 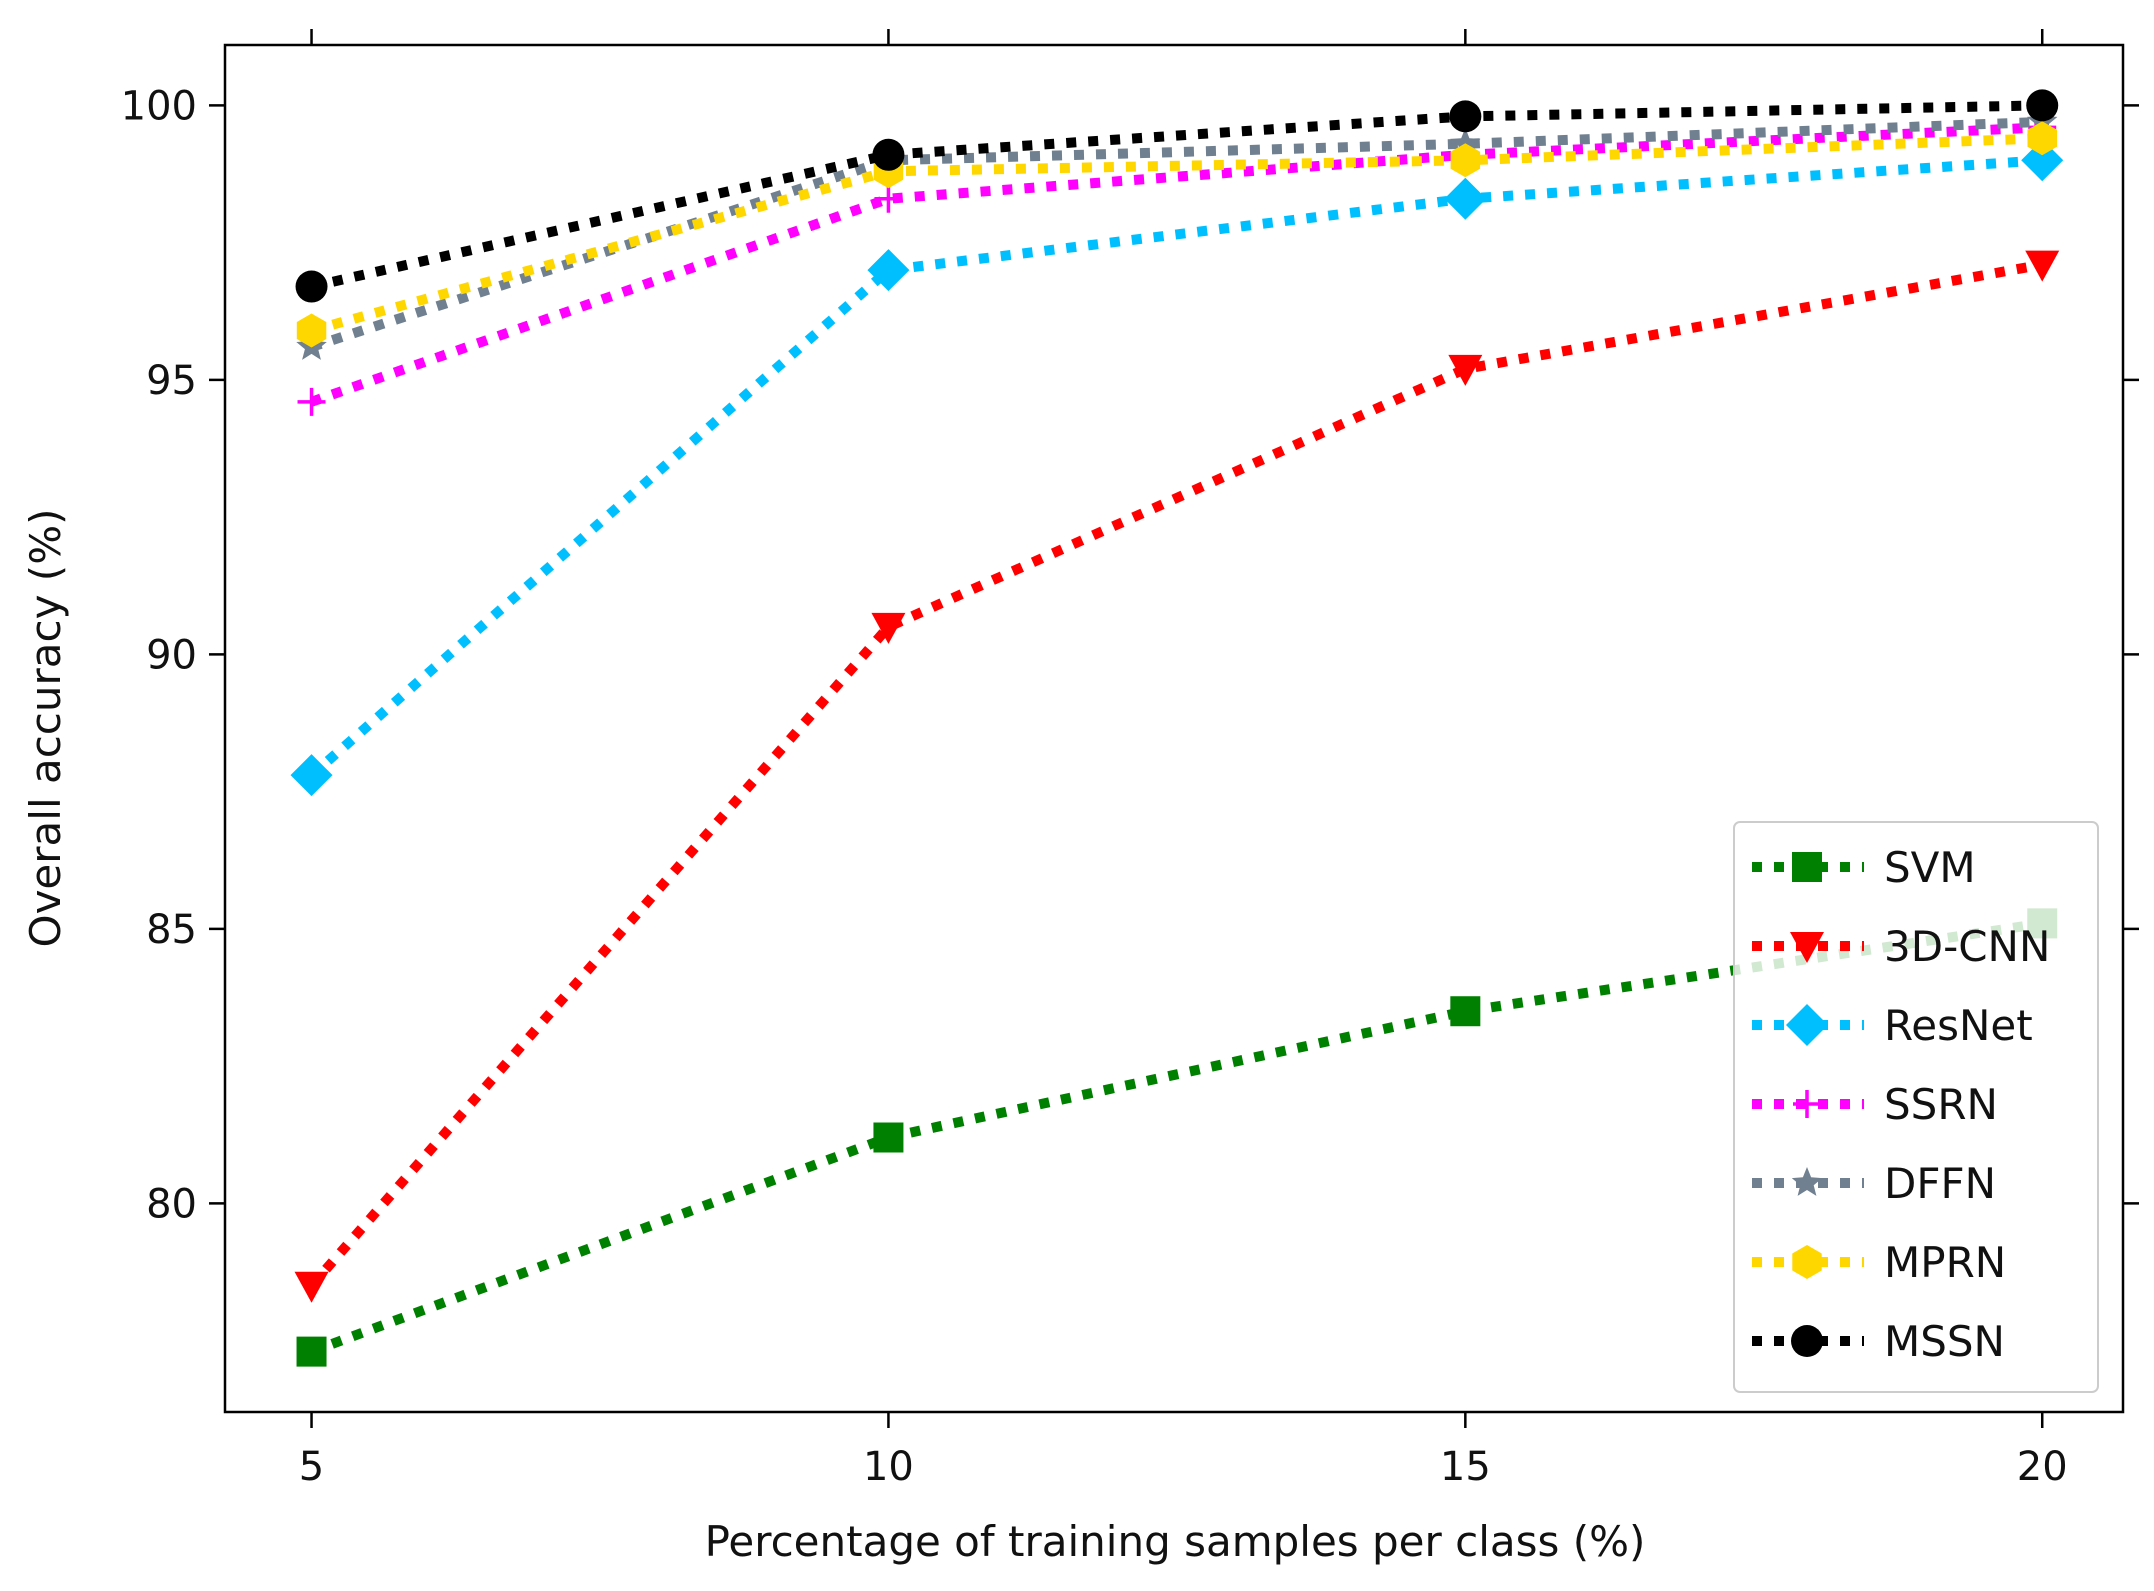 I want to click on legend-entry-3d-cnn: 3D-CNN, so click(x=1901, y=946).